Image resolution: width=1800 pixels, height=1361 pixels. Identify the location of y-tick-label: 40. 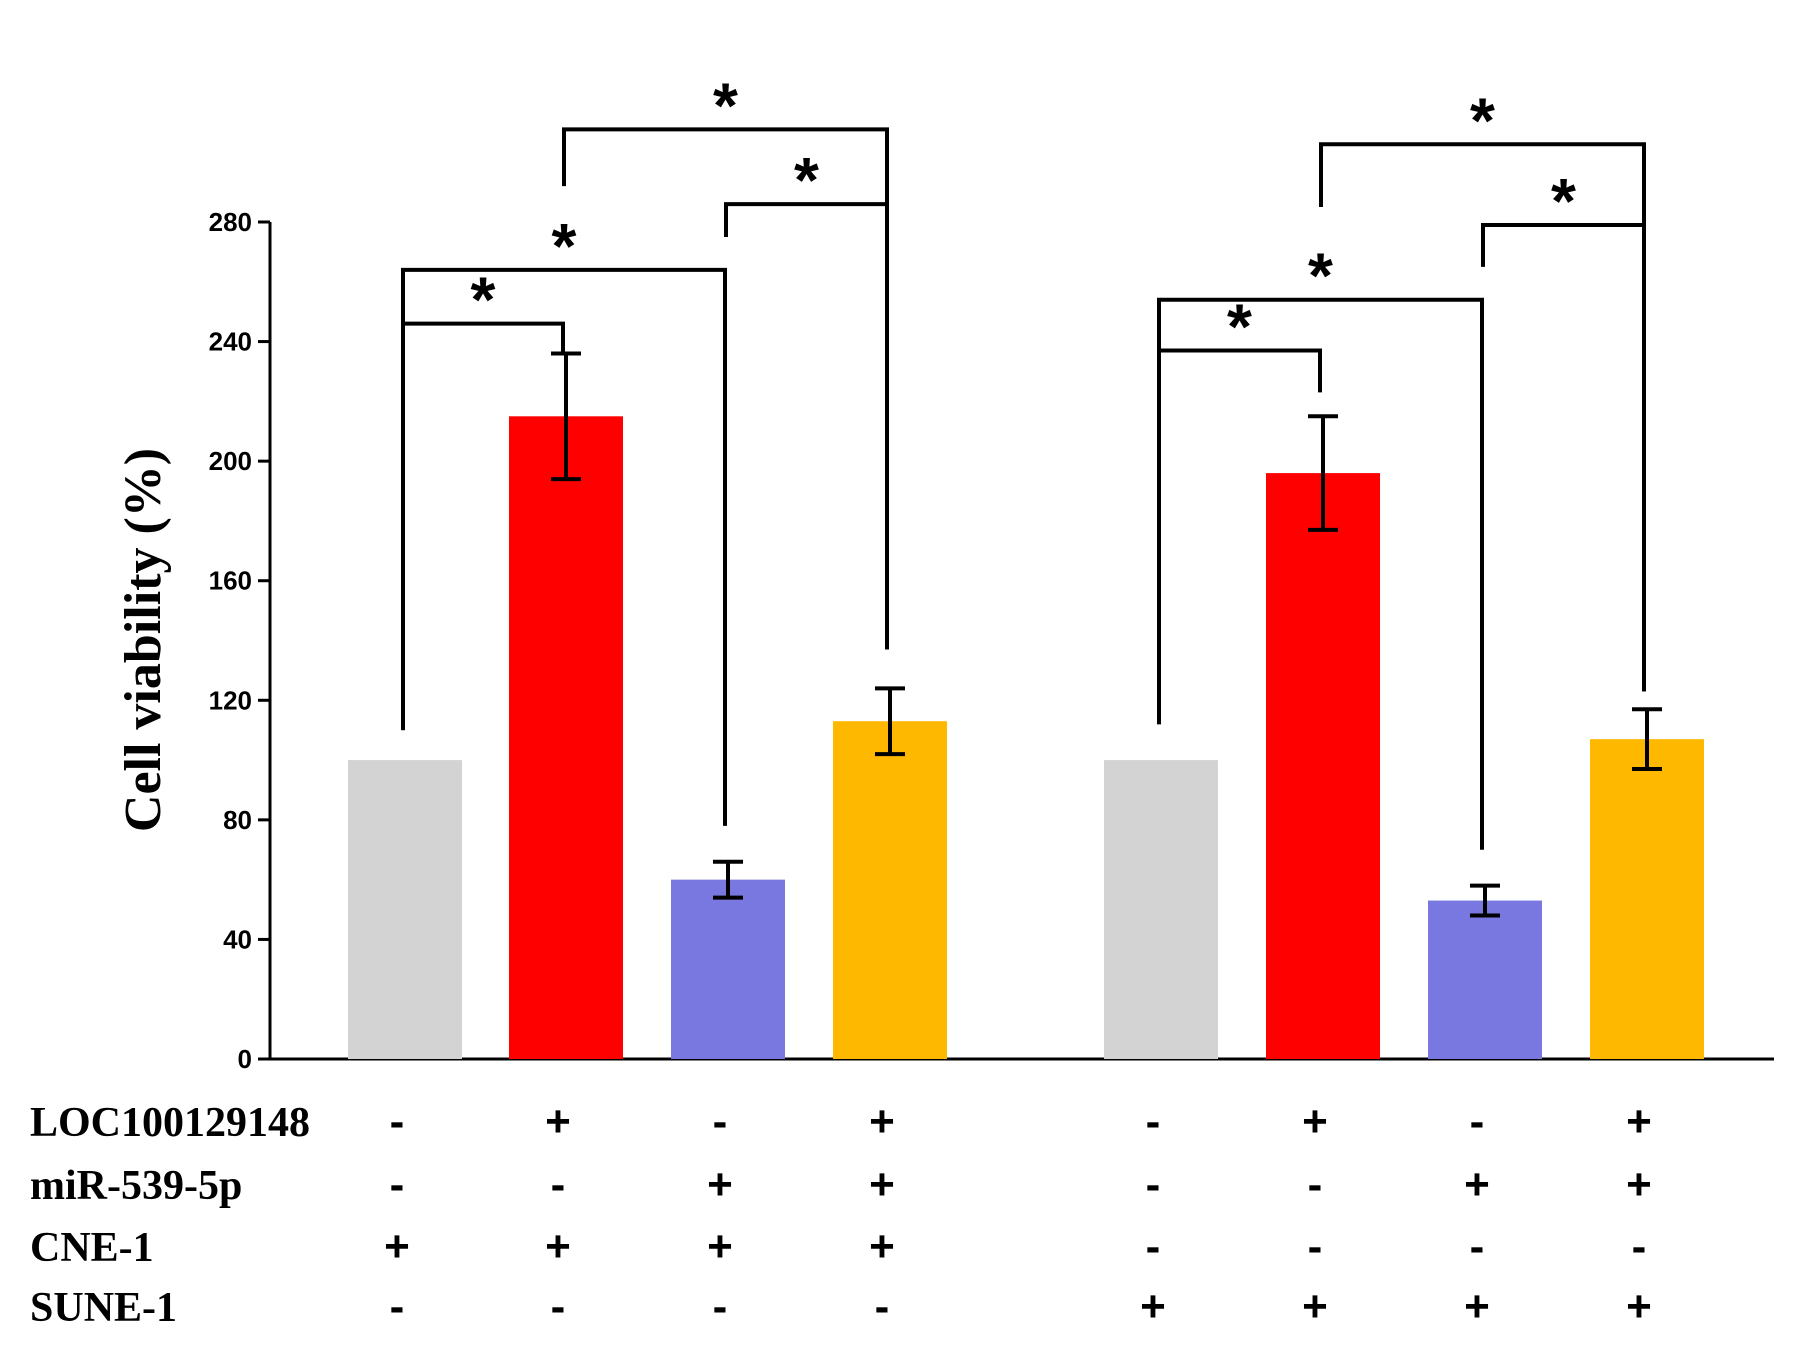
(237, 939).